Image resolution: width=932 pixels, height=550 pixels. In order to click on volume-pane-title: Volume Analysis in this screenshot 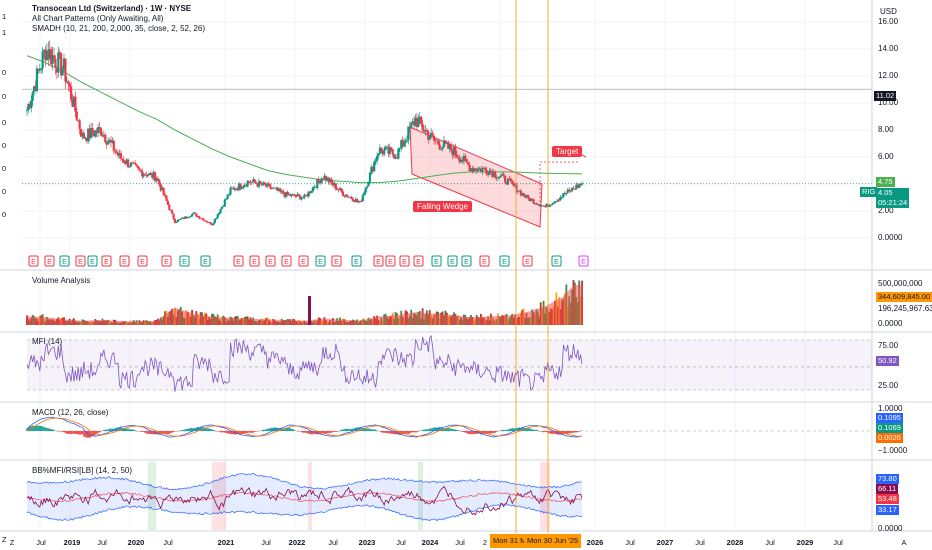, I will do `click(61, 280)`.